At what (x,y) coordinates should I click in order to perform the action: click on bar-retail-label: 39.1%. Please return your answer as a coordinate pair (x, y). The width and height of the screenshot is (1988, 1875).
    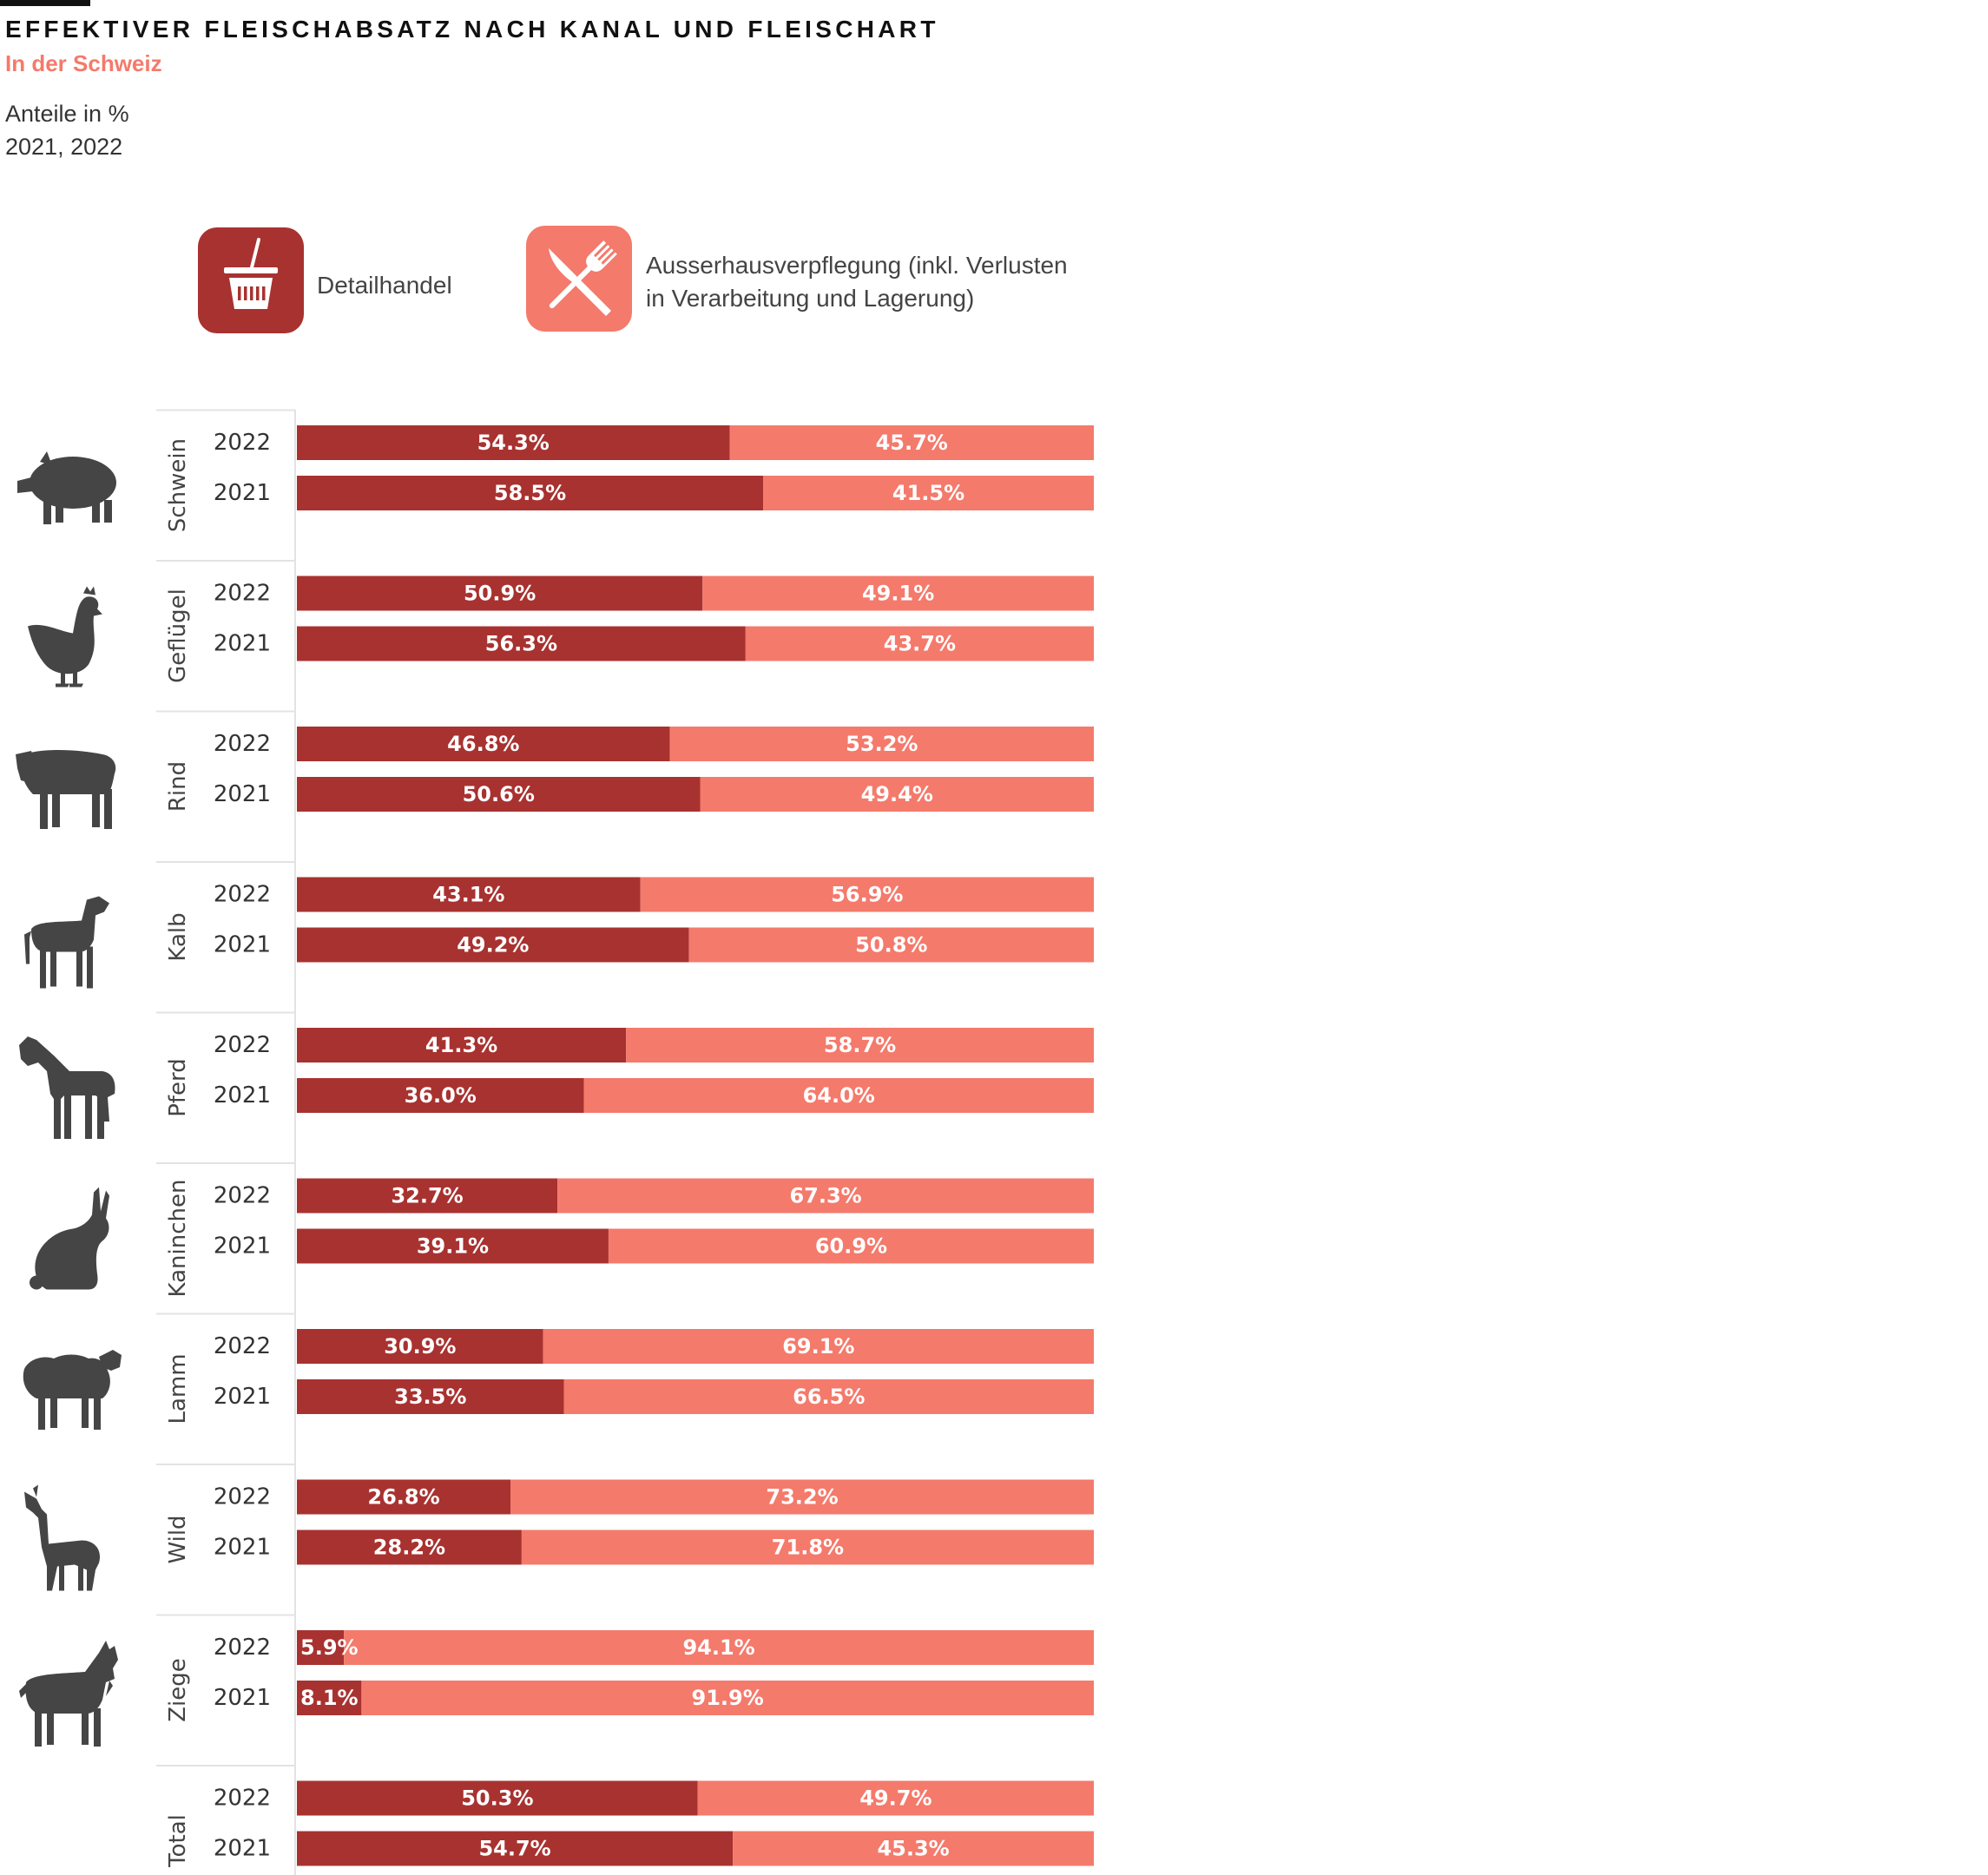
    Looking at the image, I should click on (453, 1246).